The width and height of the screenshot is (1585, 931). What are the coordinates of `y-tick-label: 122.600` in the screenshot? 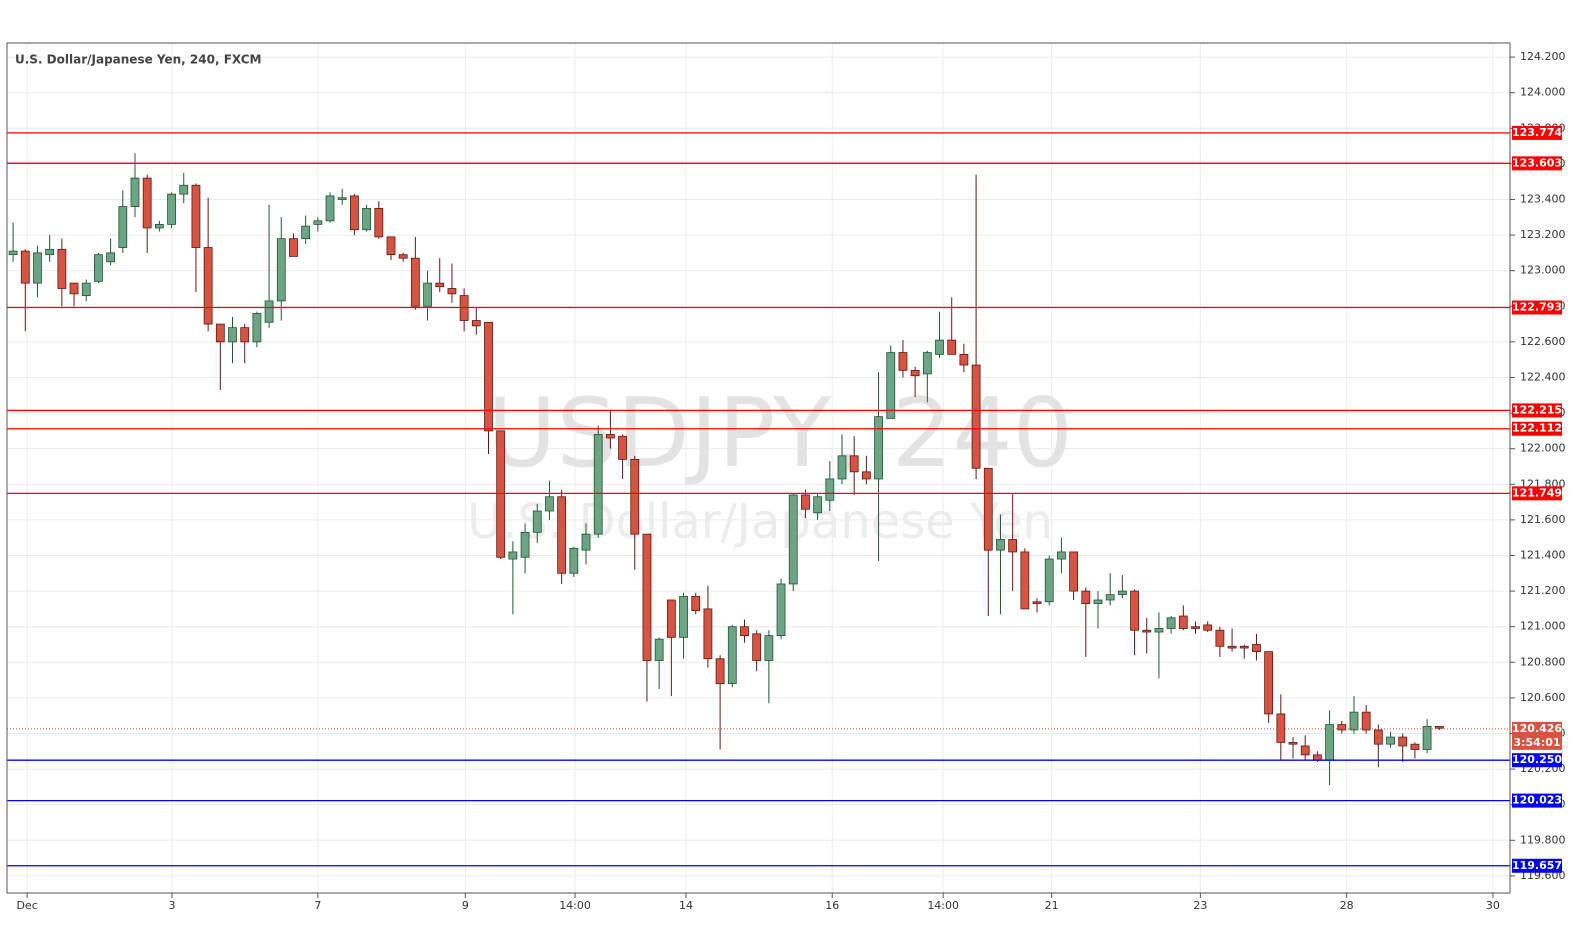 It's located at (1543, 341).